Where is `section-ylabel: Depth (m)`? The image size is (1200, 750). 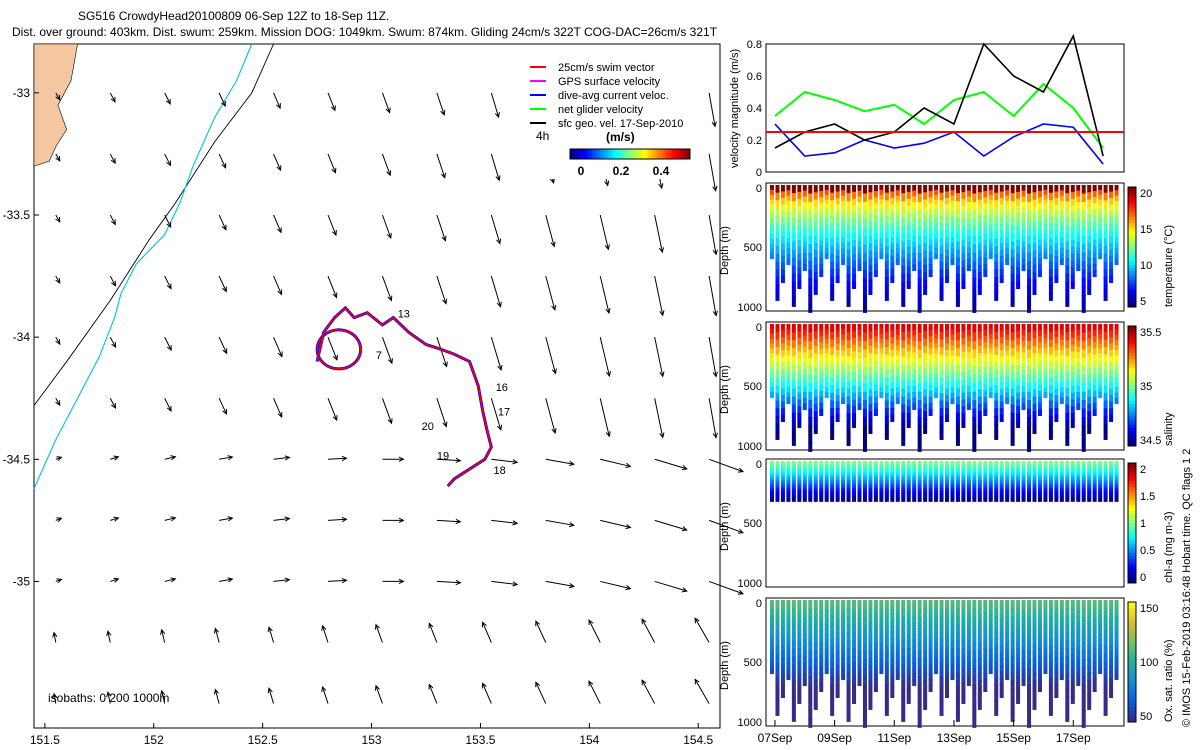 section-ylabel: Depth (m) is located at coordinates (725, 526).